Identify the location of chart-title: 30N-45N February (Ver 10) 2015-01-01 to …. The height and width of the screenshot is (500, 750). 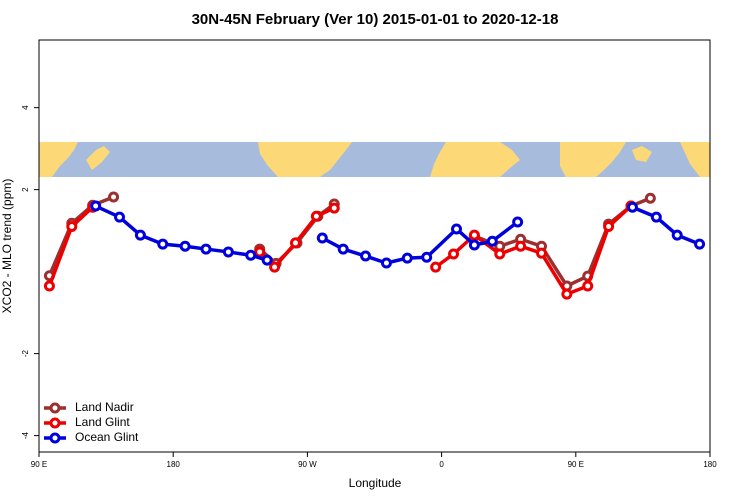
(375, 19).